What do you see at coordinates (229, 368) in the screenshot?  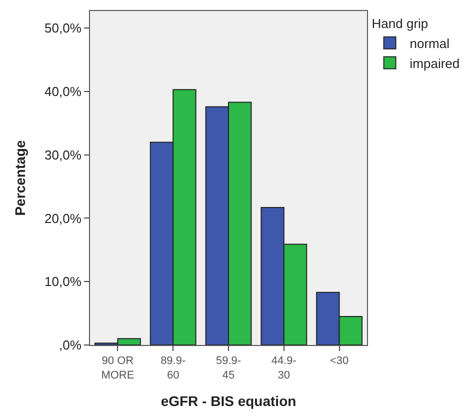 I see `x-tick-label: 59.9-45` at bounding box center [229, 368].